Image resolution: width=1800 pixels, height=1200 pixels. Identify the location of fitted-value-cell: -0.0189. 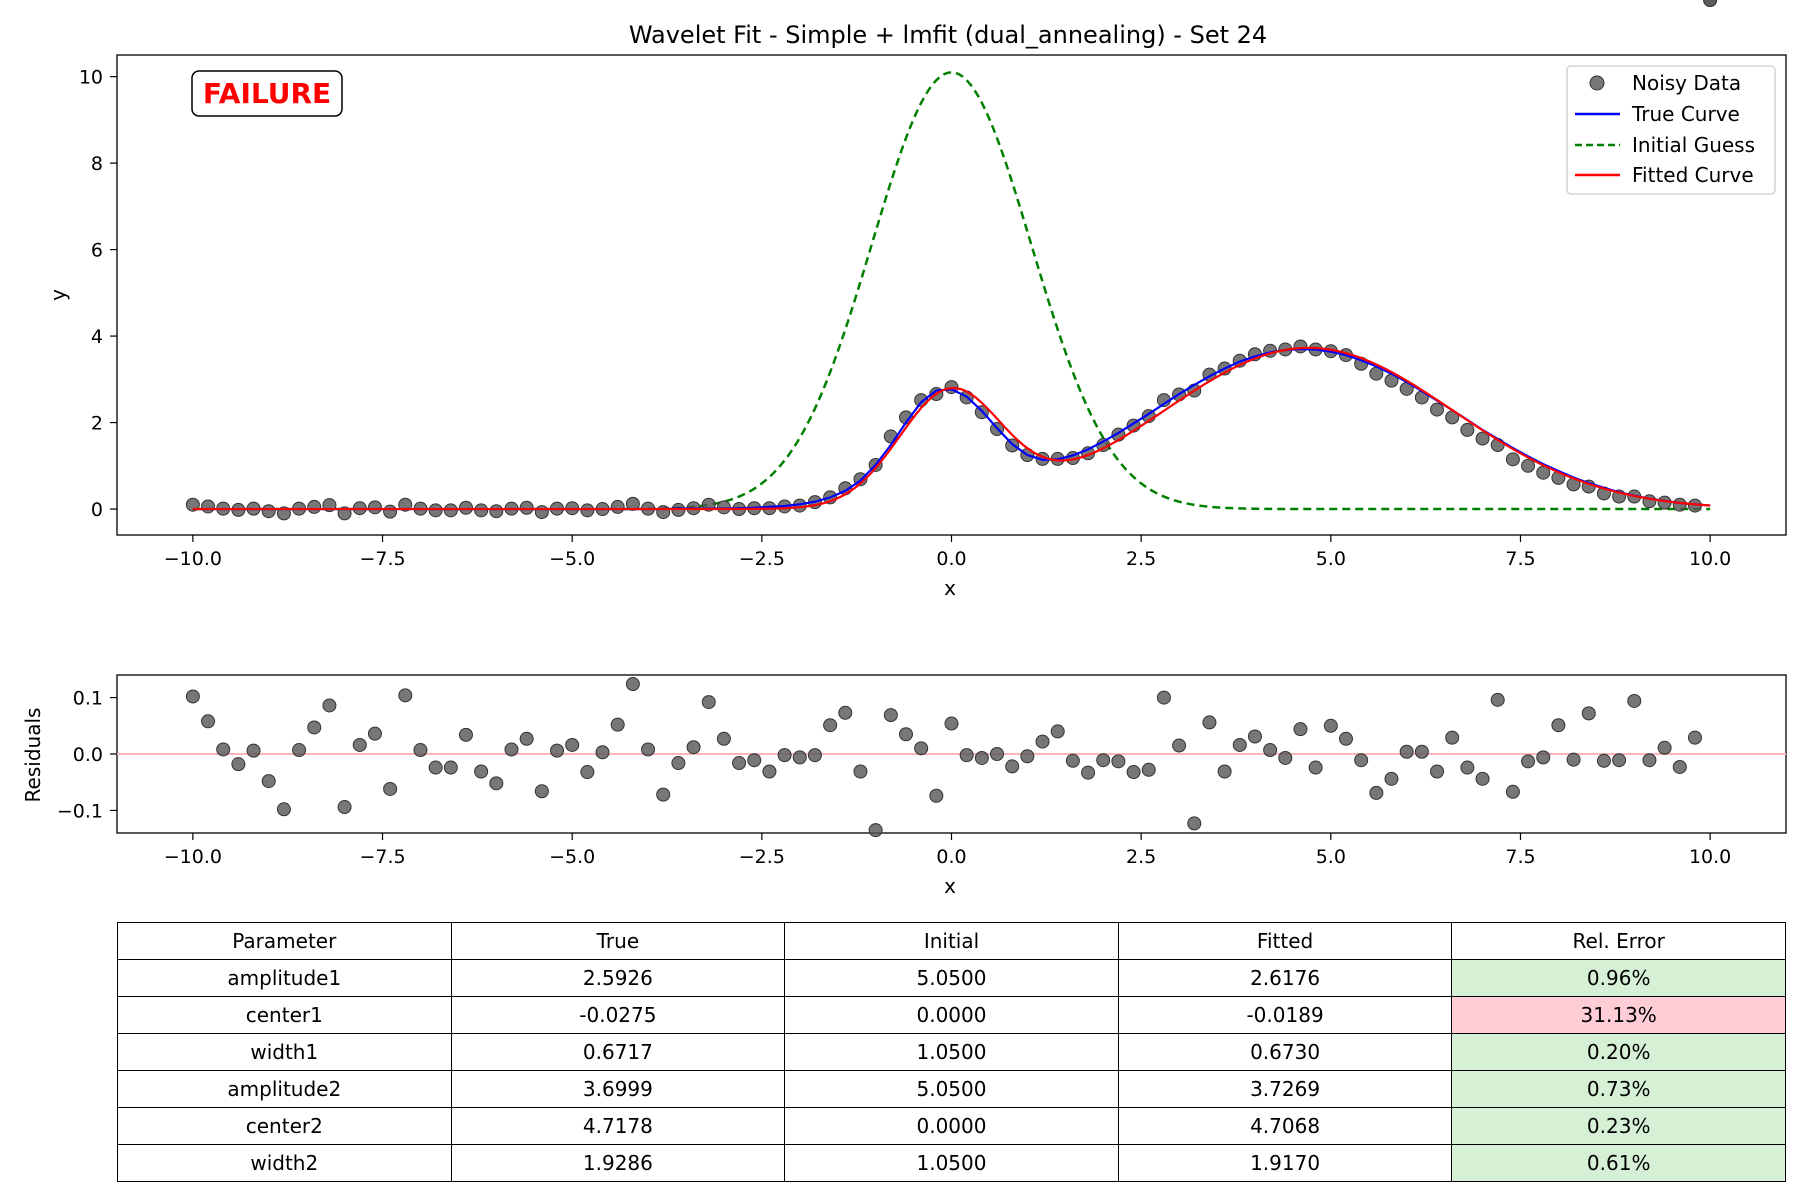
(1285, 1015).